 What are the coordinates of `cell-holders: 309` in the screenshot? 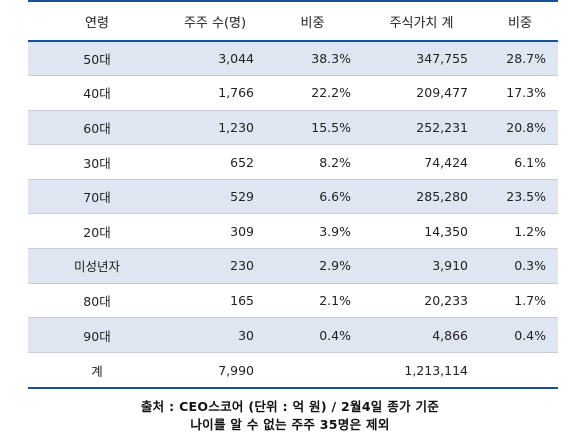 It's located at (215, 231).